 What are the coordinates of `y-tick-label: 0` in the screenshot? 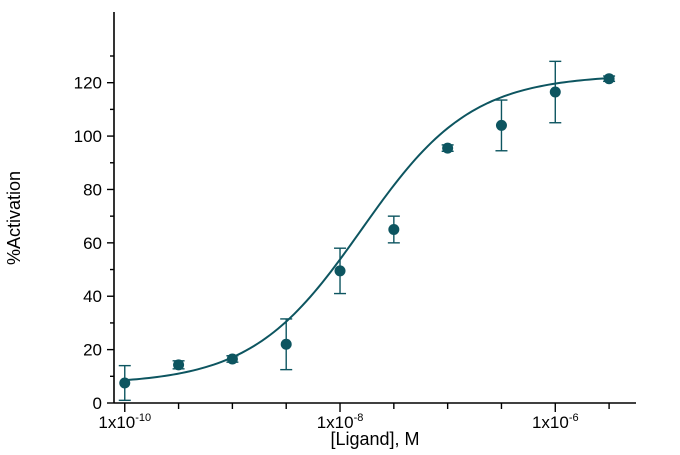 It's located at (97, 403).